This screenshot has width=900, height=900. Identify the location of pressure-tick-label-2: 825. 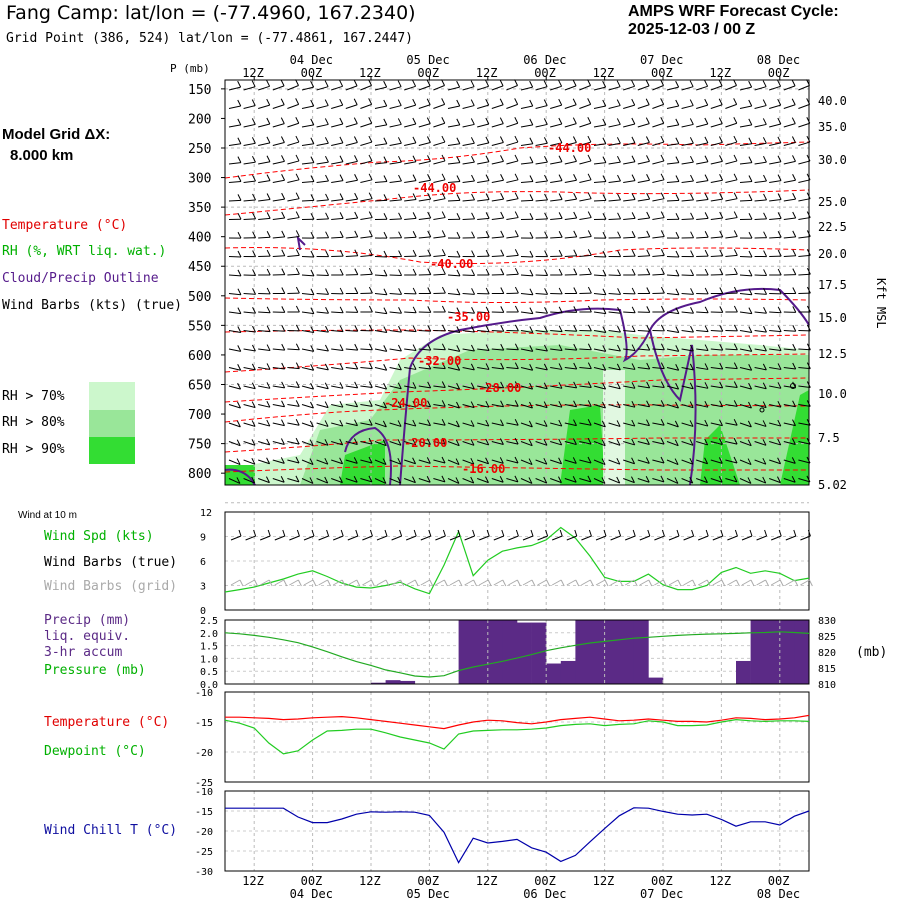
(827, 637).